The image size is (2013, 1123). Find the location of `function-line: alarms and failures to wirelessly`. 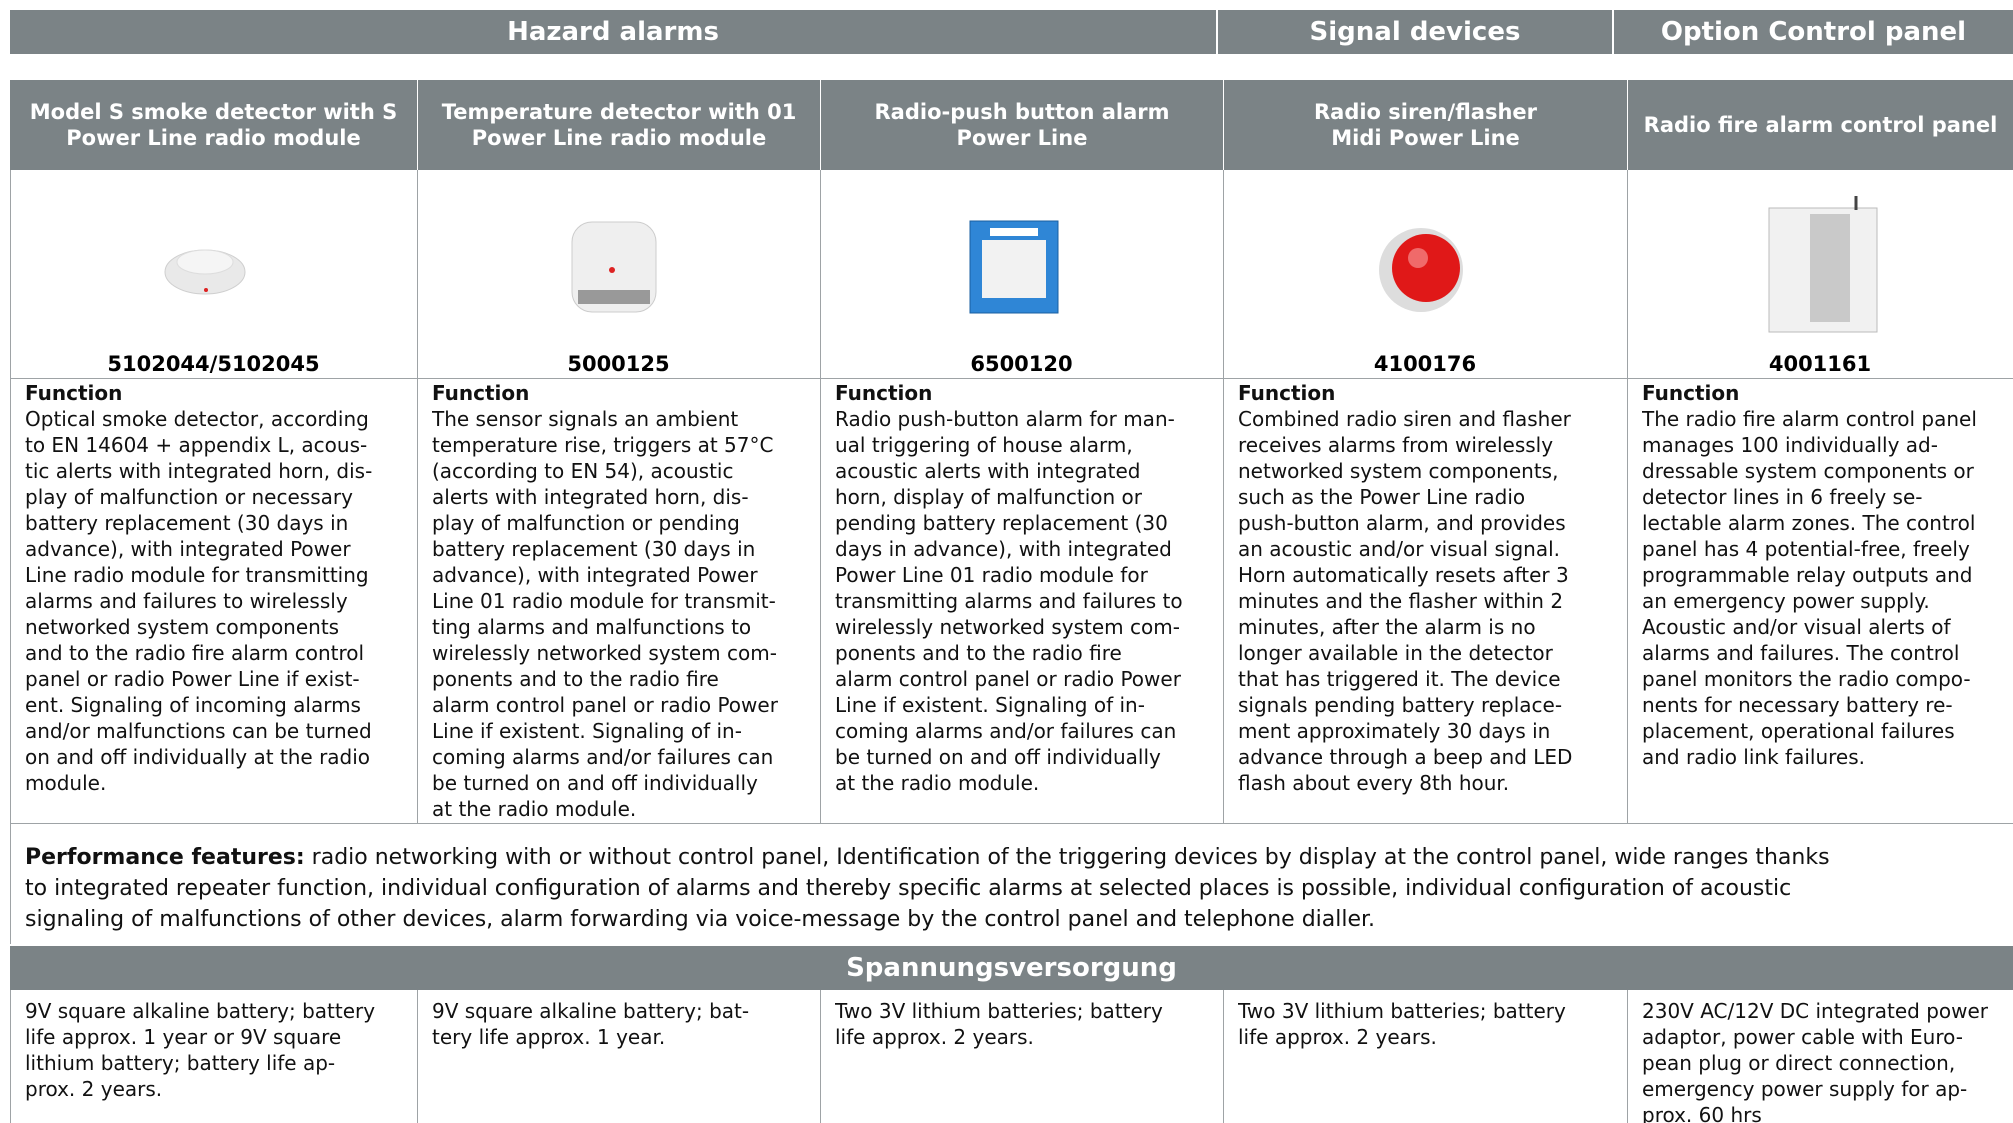

function-line: alarms and failures to wirelessly is located at coordinates (186, 601).